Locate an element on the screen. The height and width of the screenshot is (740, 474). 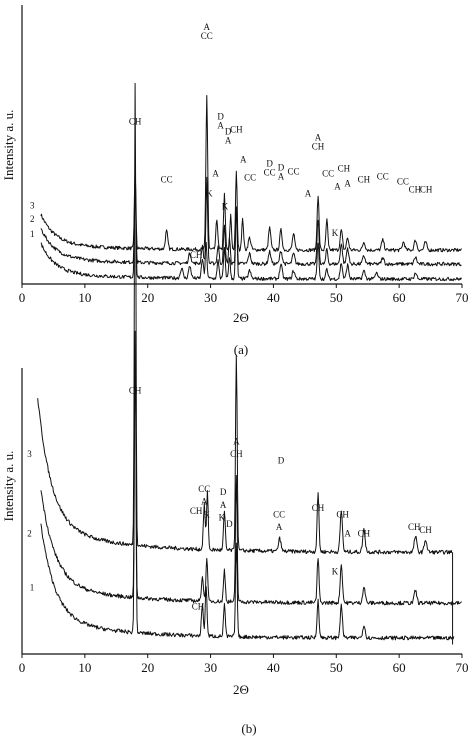
panel-a-caption: (a) is located at coordinates (241, 349).